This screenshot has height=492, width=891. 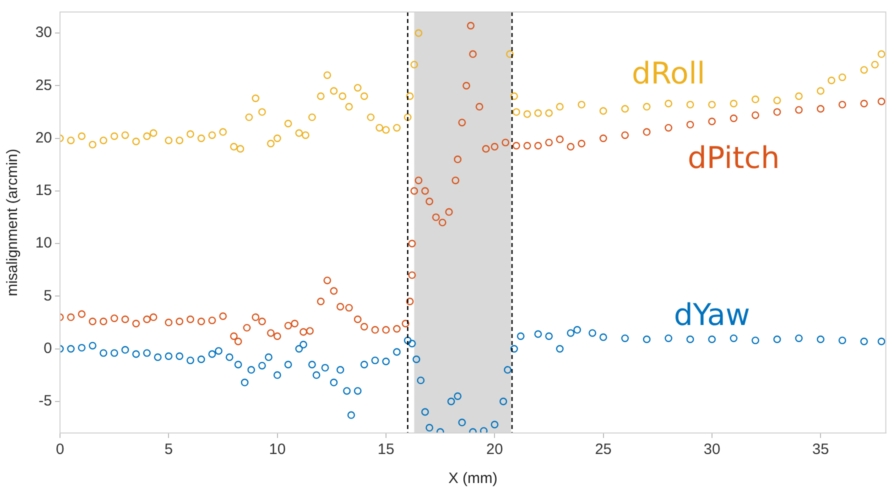 What do you see at coordinates (48, 295) in the screenshot?
I see `y-tick-label: 5` at bounding box center [48, 295].